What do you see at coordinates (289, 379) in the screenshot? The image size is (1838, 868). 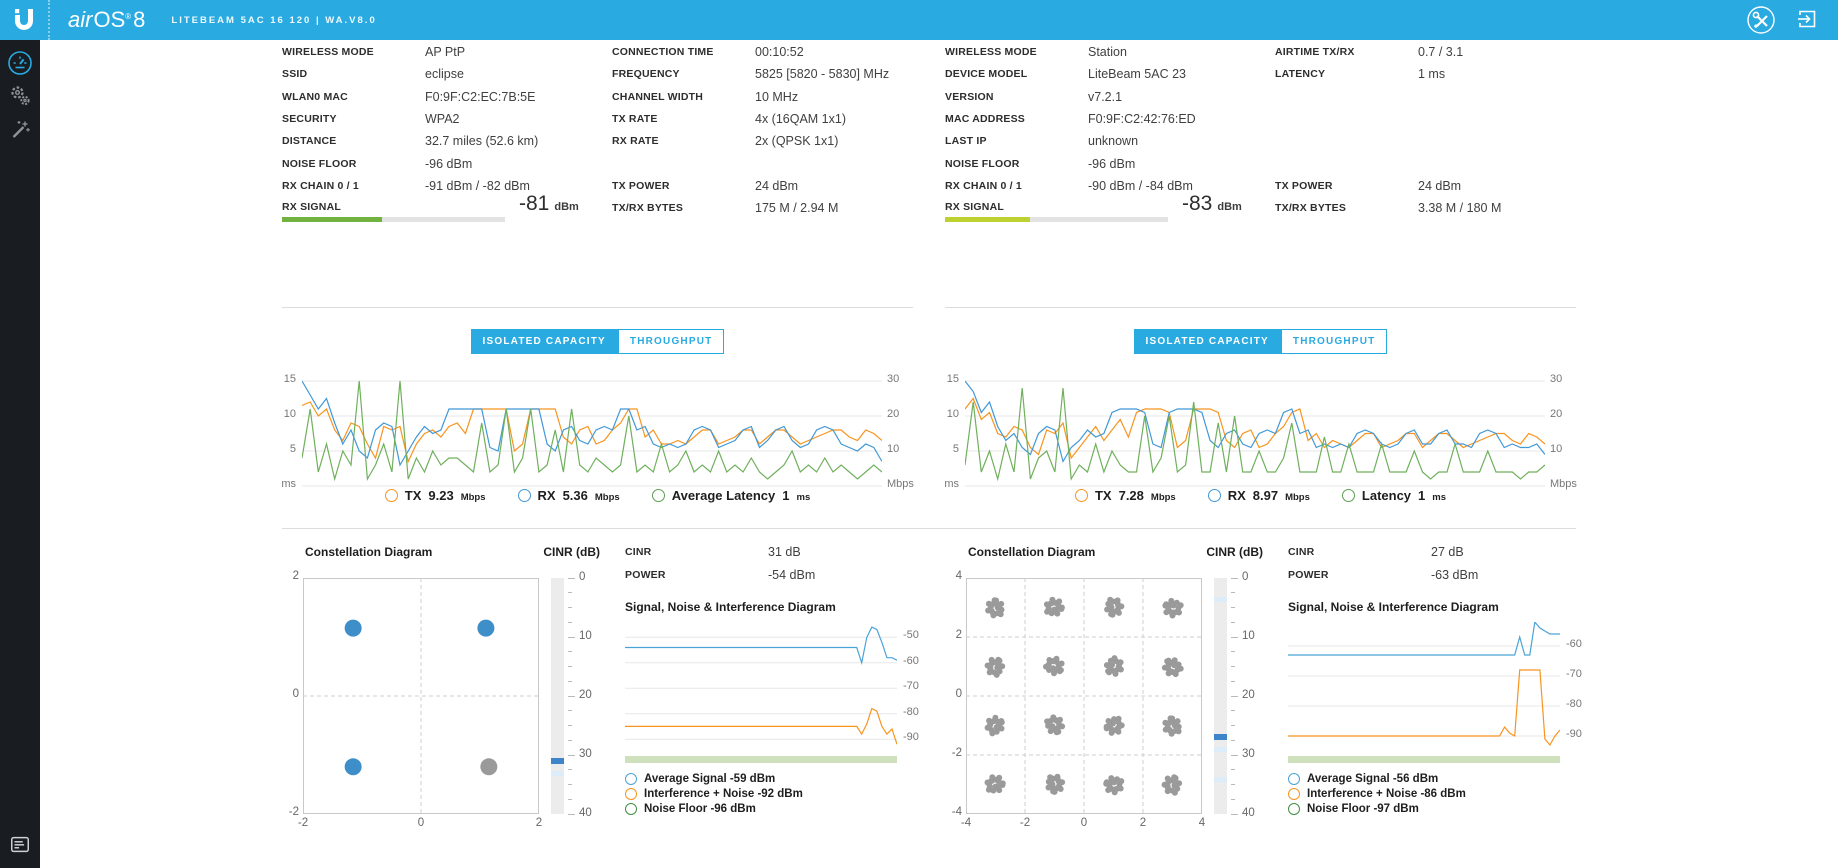 I see `ax-l: 15` at bounding box center [289, 379].